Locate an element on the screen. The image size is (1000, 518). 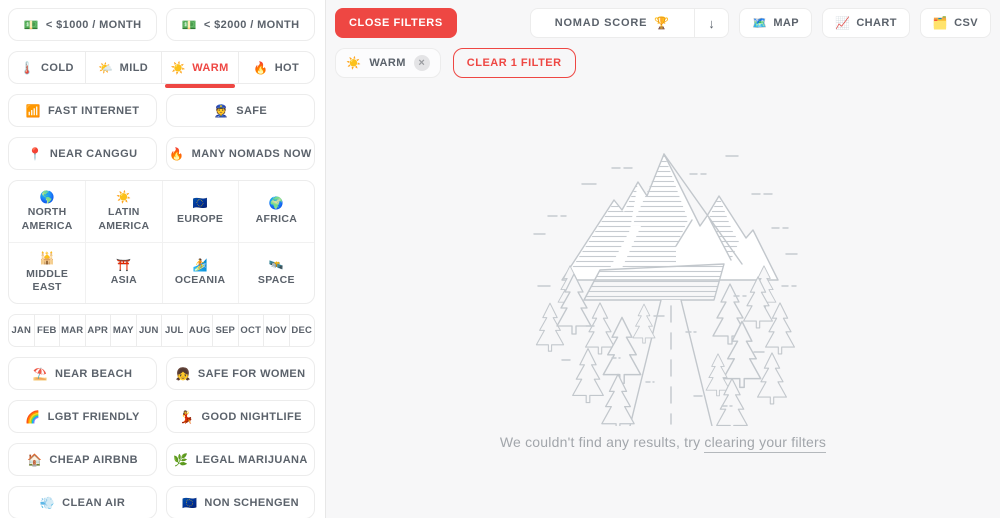
torii-gate-icon: ⛩️ is located at coordinates (124, 264).